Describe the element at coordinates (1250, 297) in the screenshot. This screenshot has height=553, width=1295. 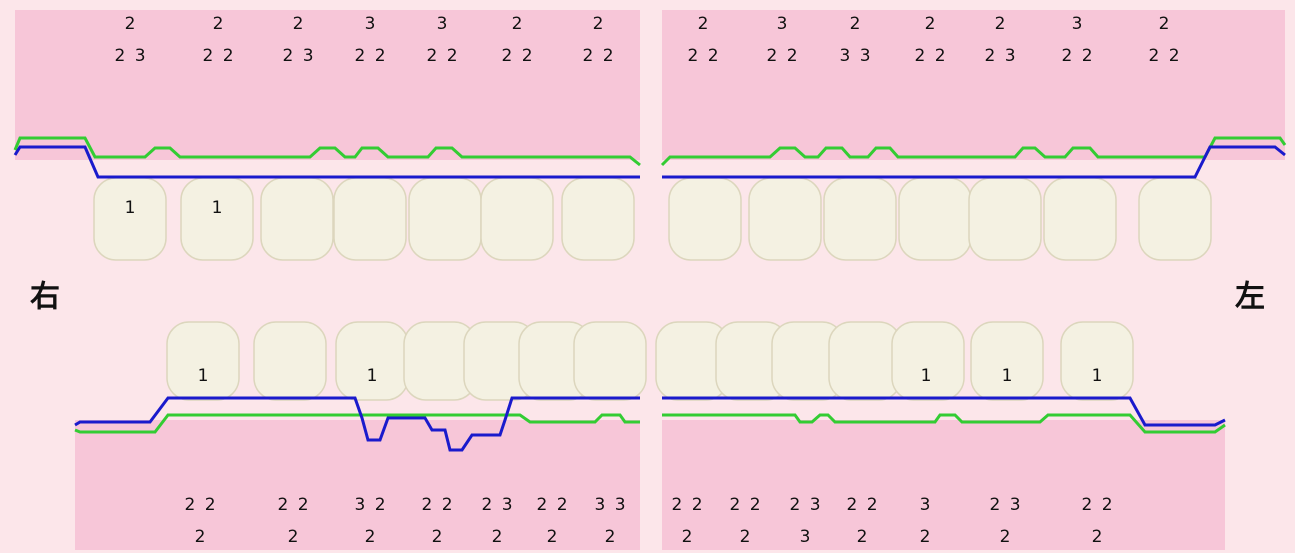
I see `side-label: 左` at that location.